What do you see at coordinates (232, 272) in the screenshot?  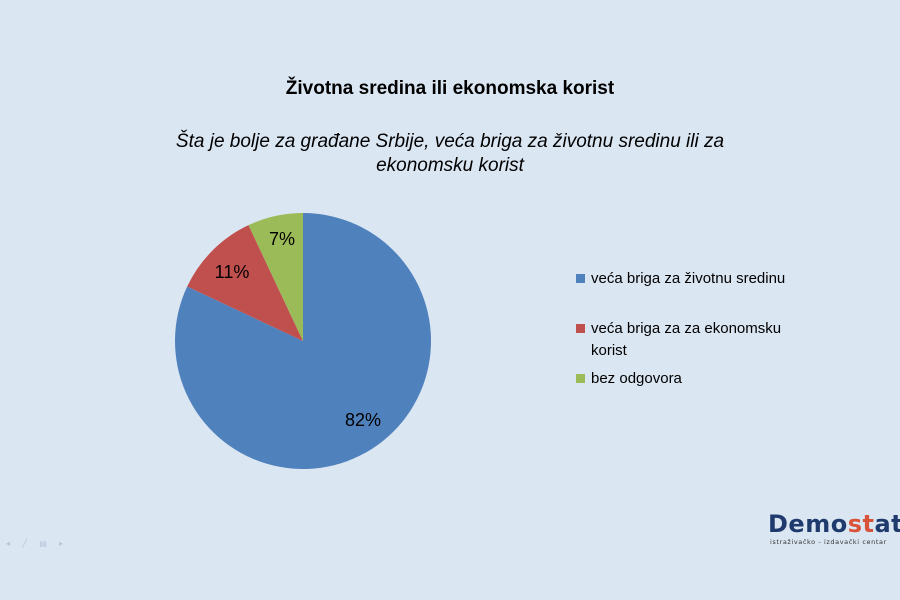 I see `pie-slice-label-1: 11%` at bounding box center [232, 272].